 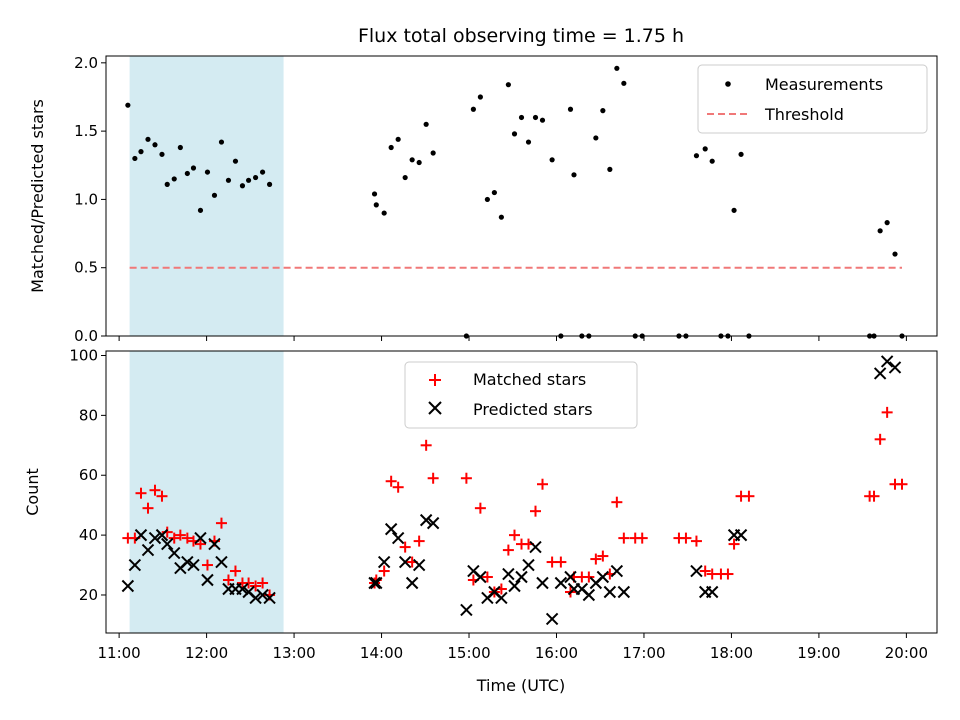 What do you see at coordinates (512, 338) in the screenshot?
I see `top-x-ticks` at bounding box center [512, 338].